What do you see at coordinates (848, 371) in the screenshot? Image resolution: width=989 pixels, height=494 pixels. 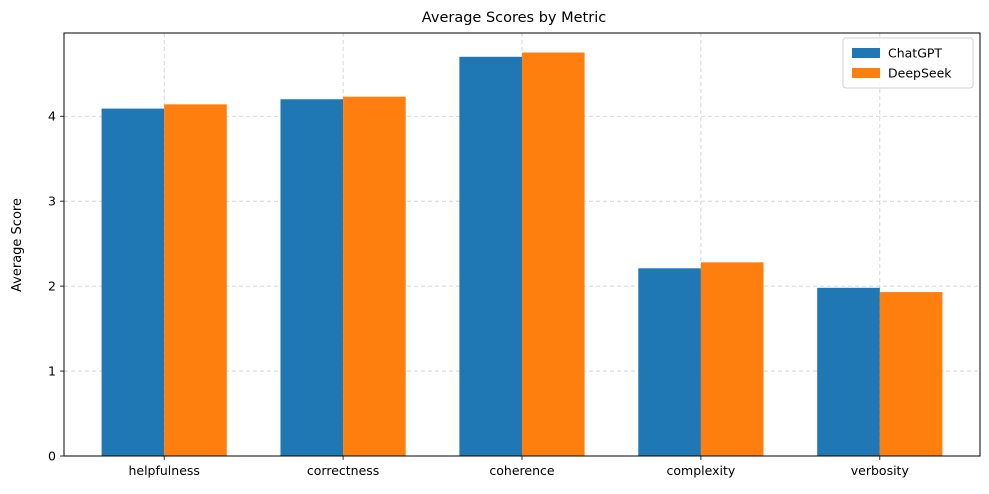 I see `bar-chatgpt-verbosity` at bounding box center [848, 371].